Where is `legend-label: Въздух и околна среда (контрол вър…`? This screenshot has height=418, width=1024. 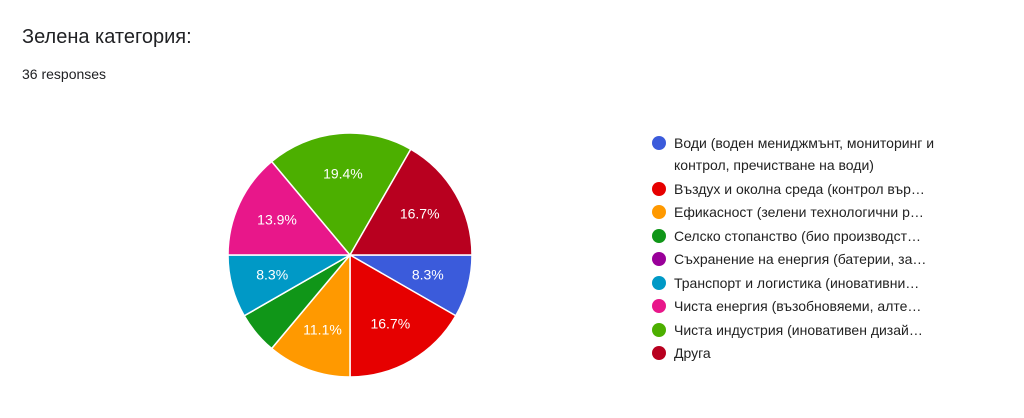 legend-label: Въздух и околна среда (контрол вър… is located at coordinates (799, 188).